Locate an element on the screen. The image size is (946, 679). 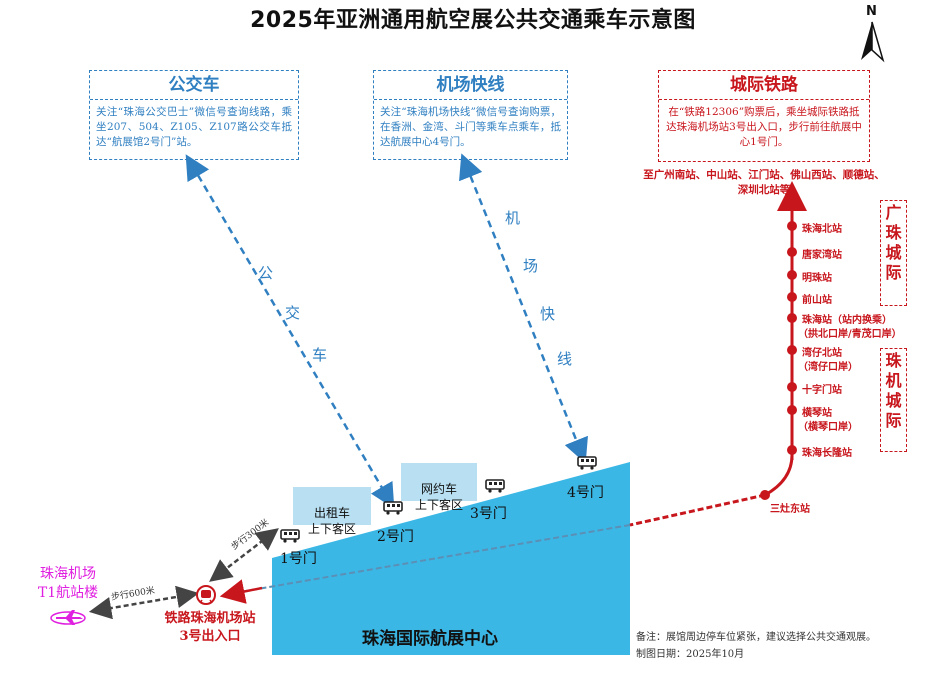
rail-underground is located at coordinates (435, 558).